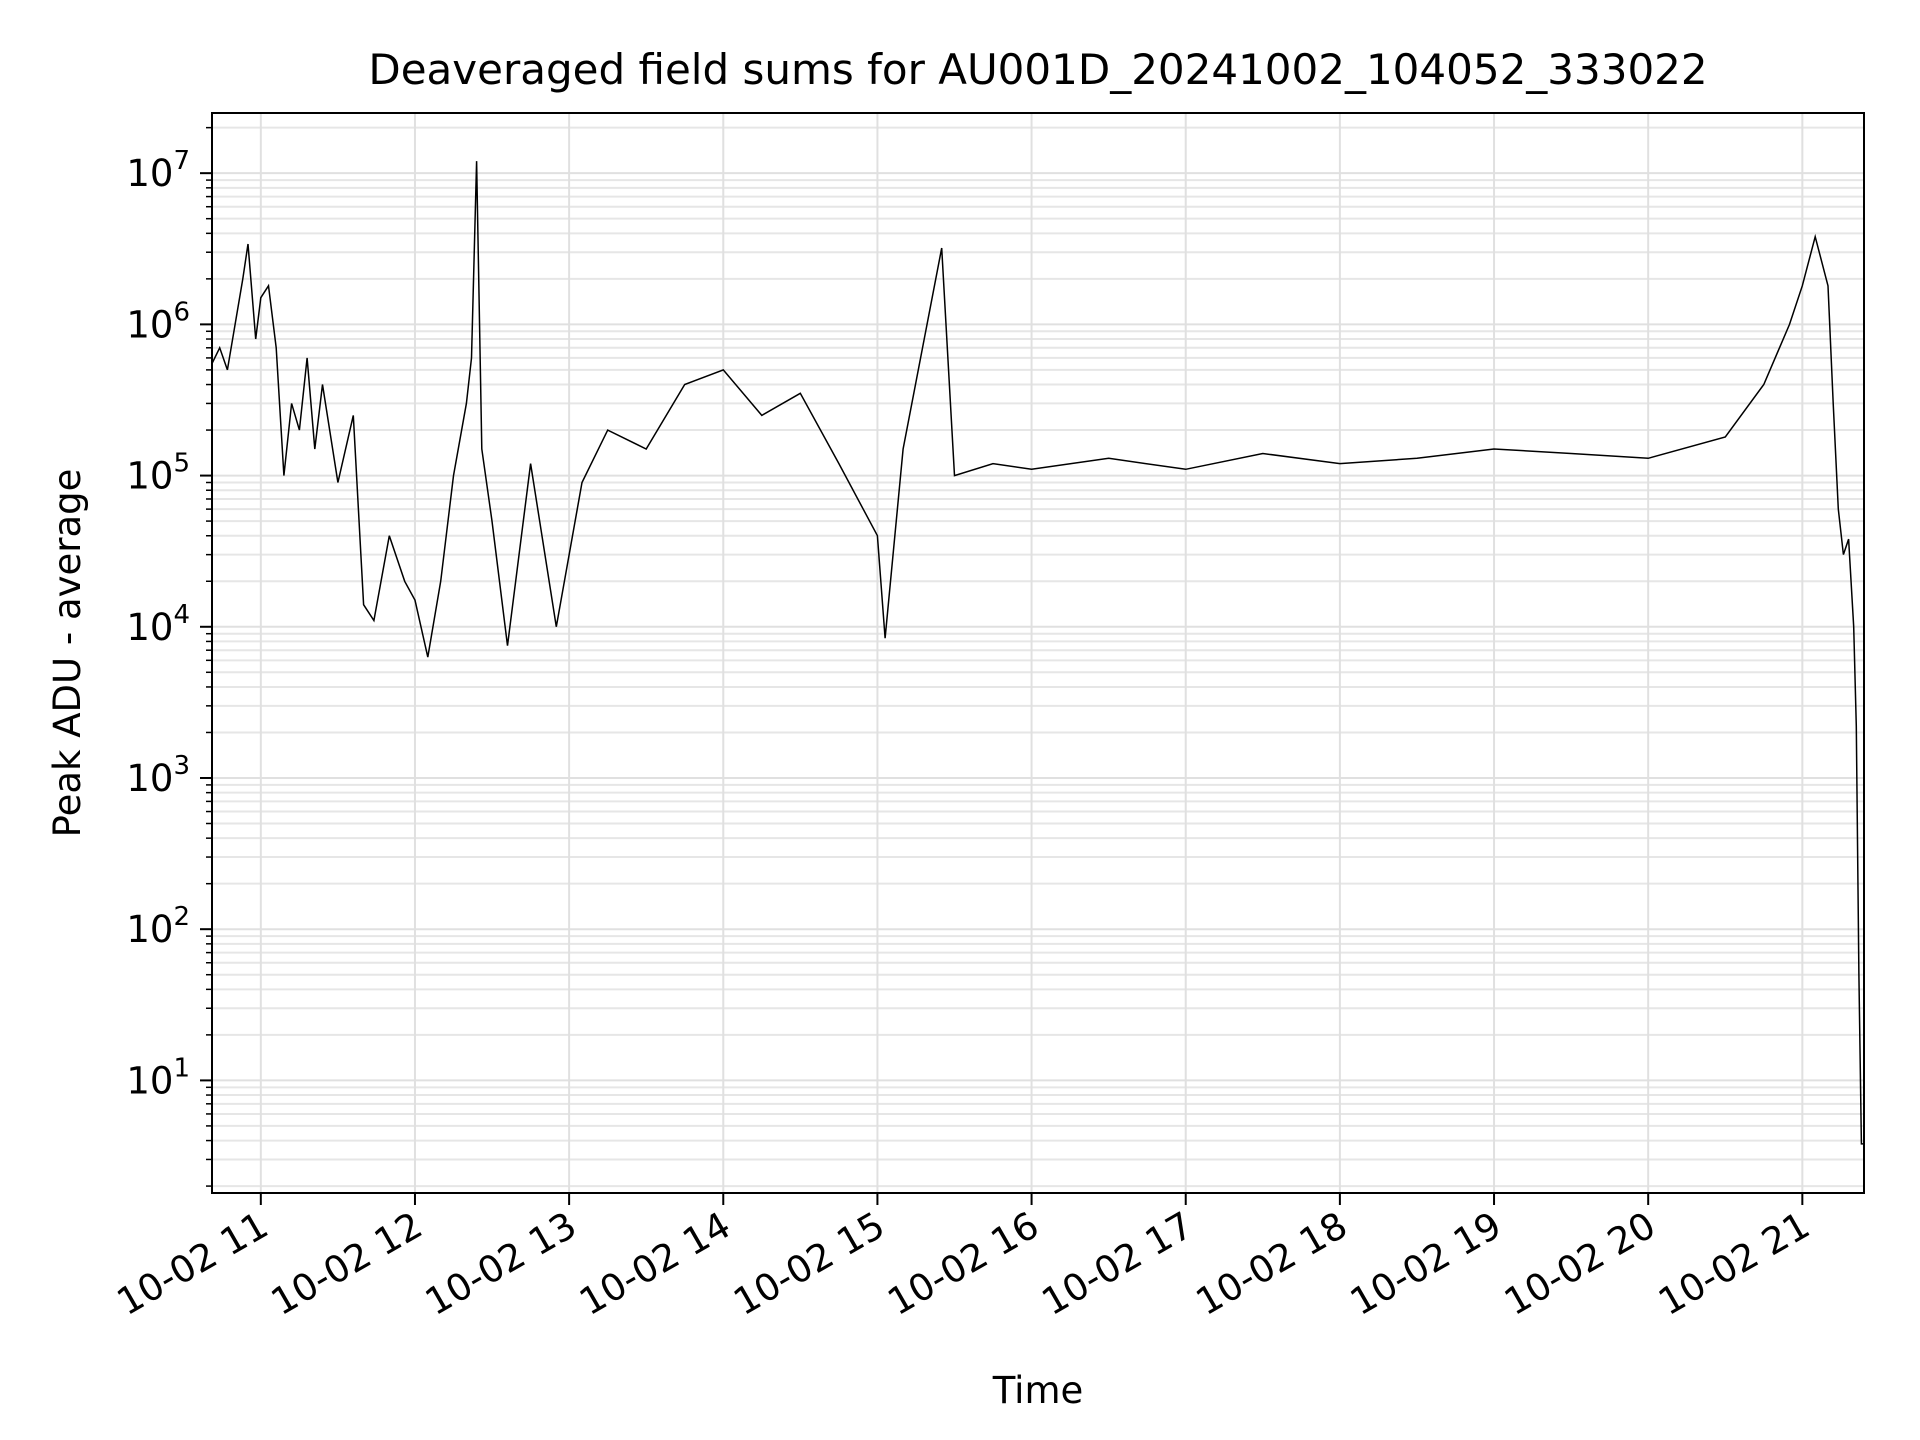 Image resolution: width=1920 pixels, height=1440 pixels. I want to click on y-tick-label: 10⁴, so click(158, 624).